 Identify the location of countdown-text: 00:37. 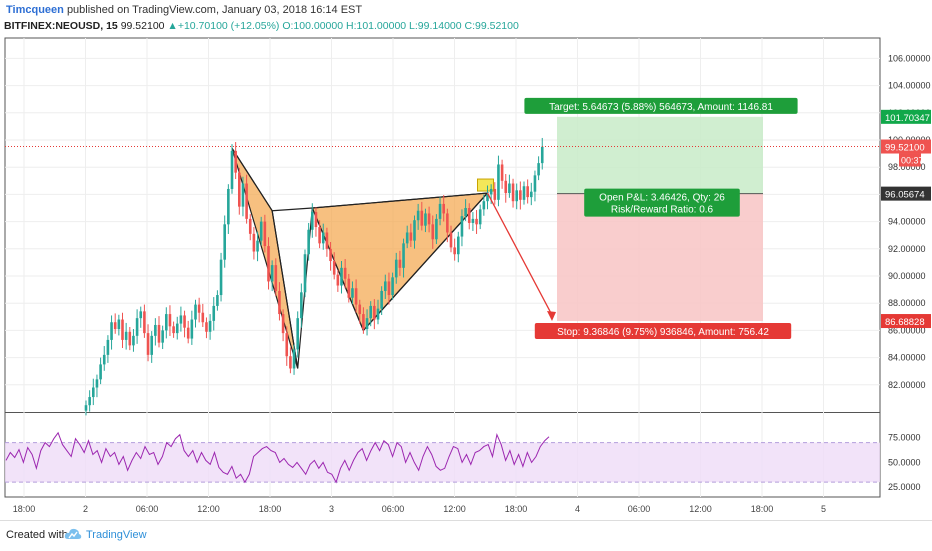
(912, 161).